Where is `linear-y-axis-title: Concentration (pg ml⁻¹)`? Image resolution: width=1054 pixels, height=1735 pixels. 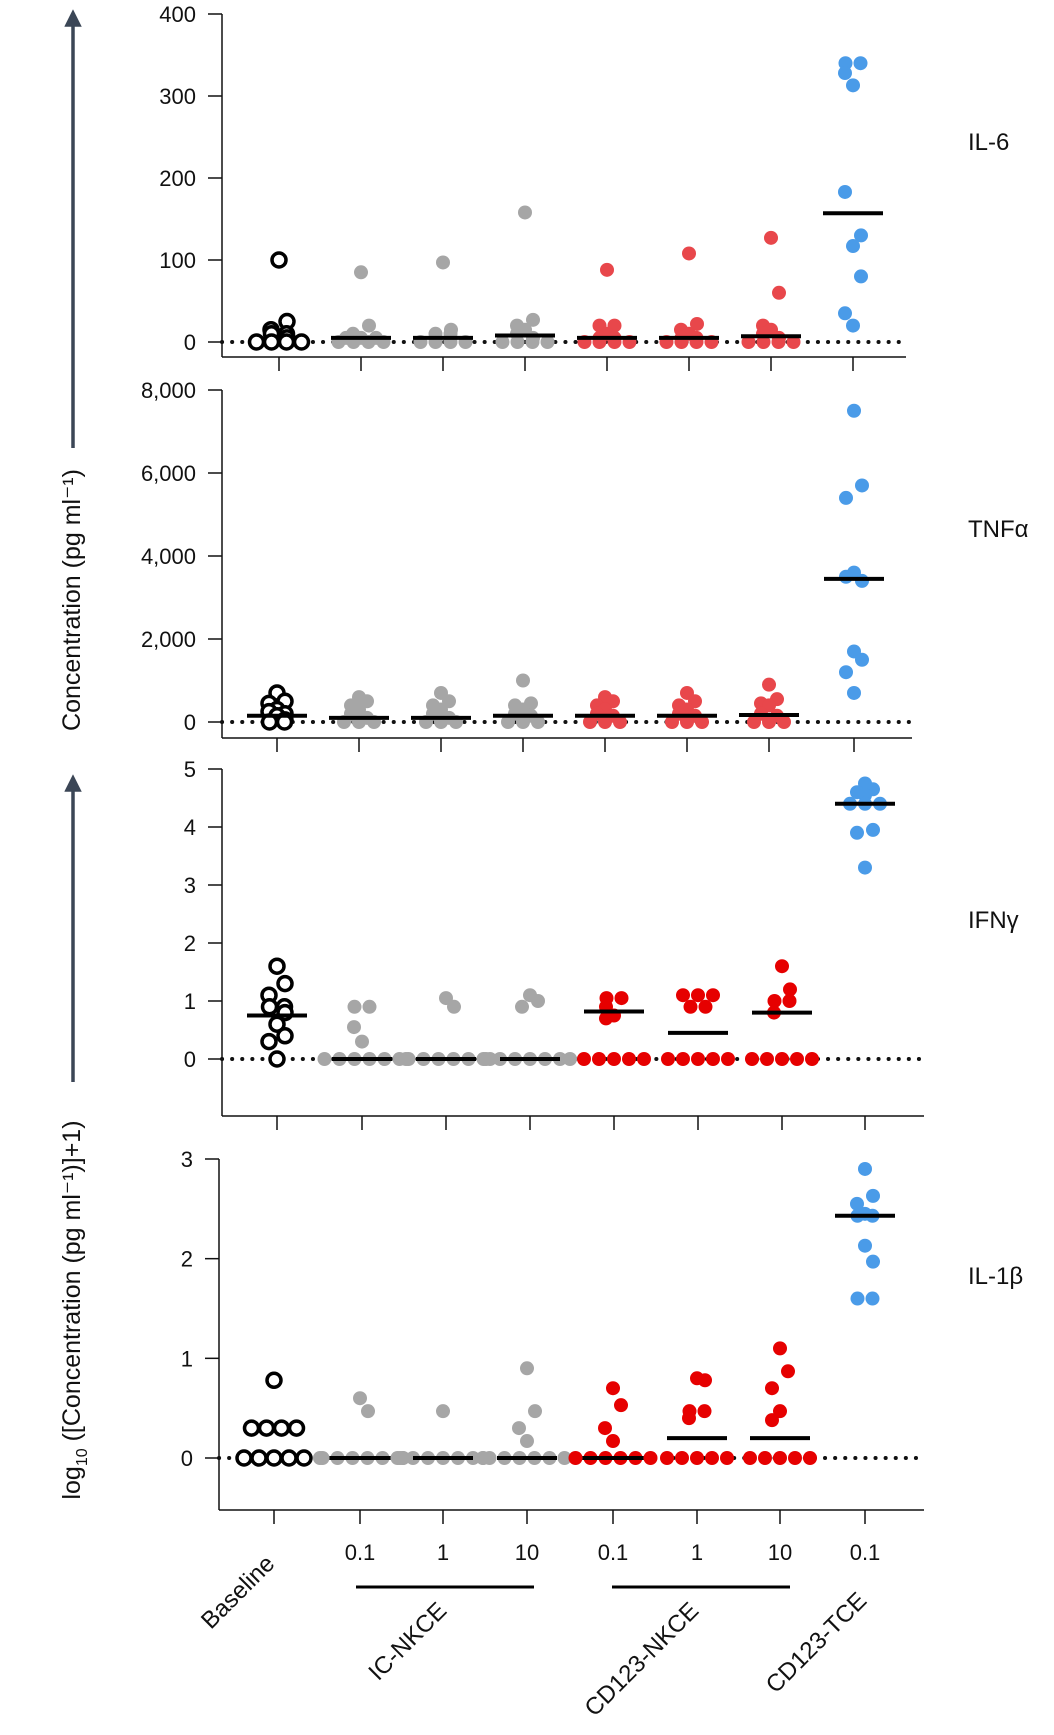 linear-y-axis-title: Concentration (pg ml⁻¹) is located at coordinates (72, 600).